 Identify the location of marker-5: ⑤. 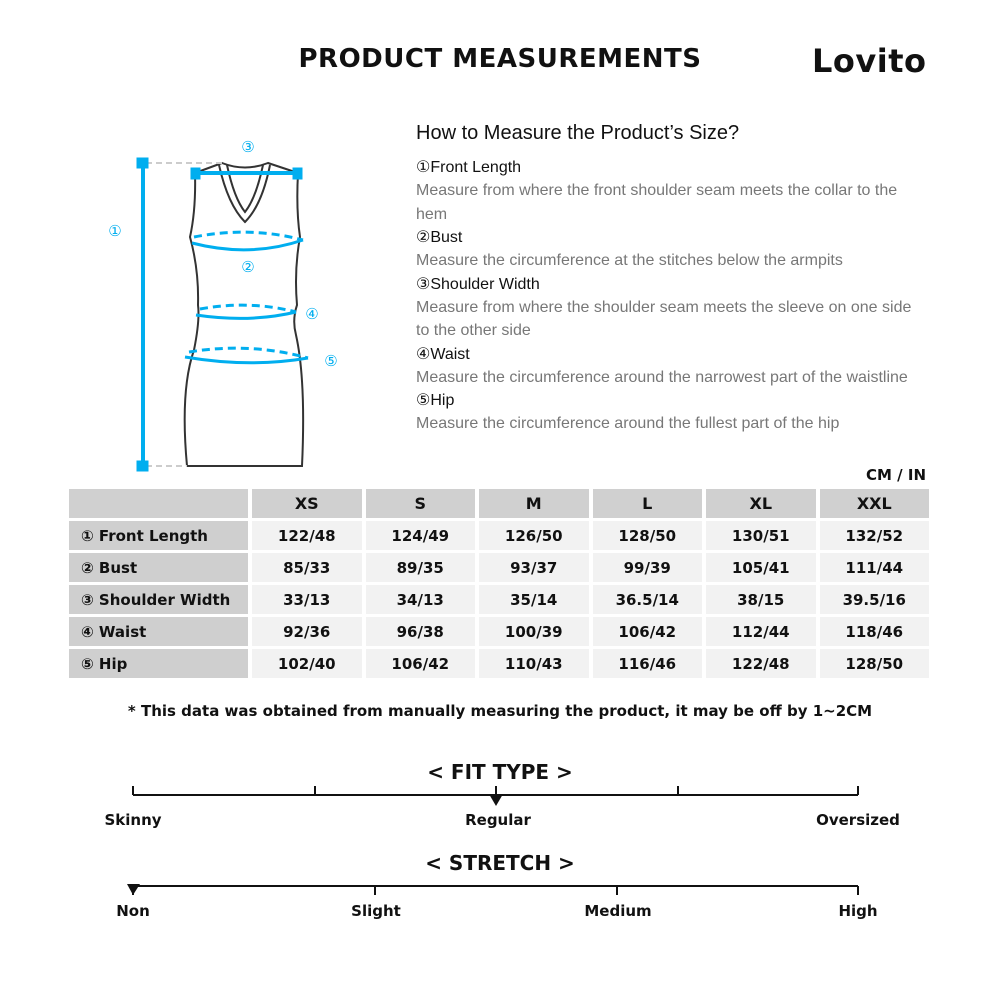
(330, 361).